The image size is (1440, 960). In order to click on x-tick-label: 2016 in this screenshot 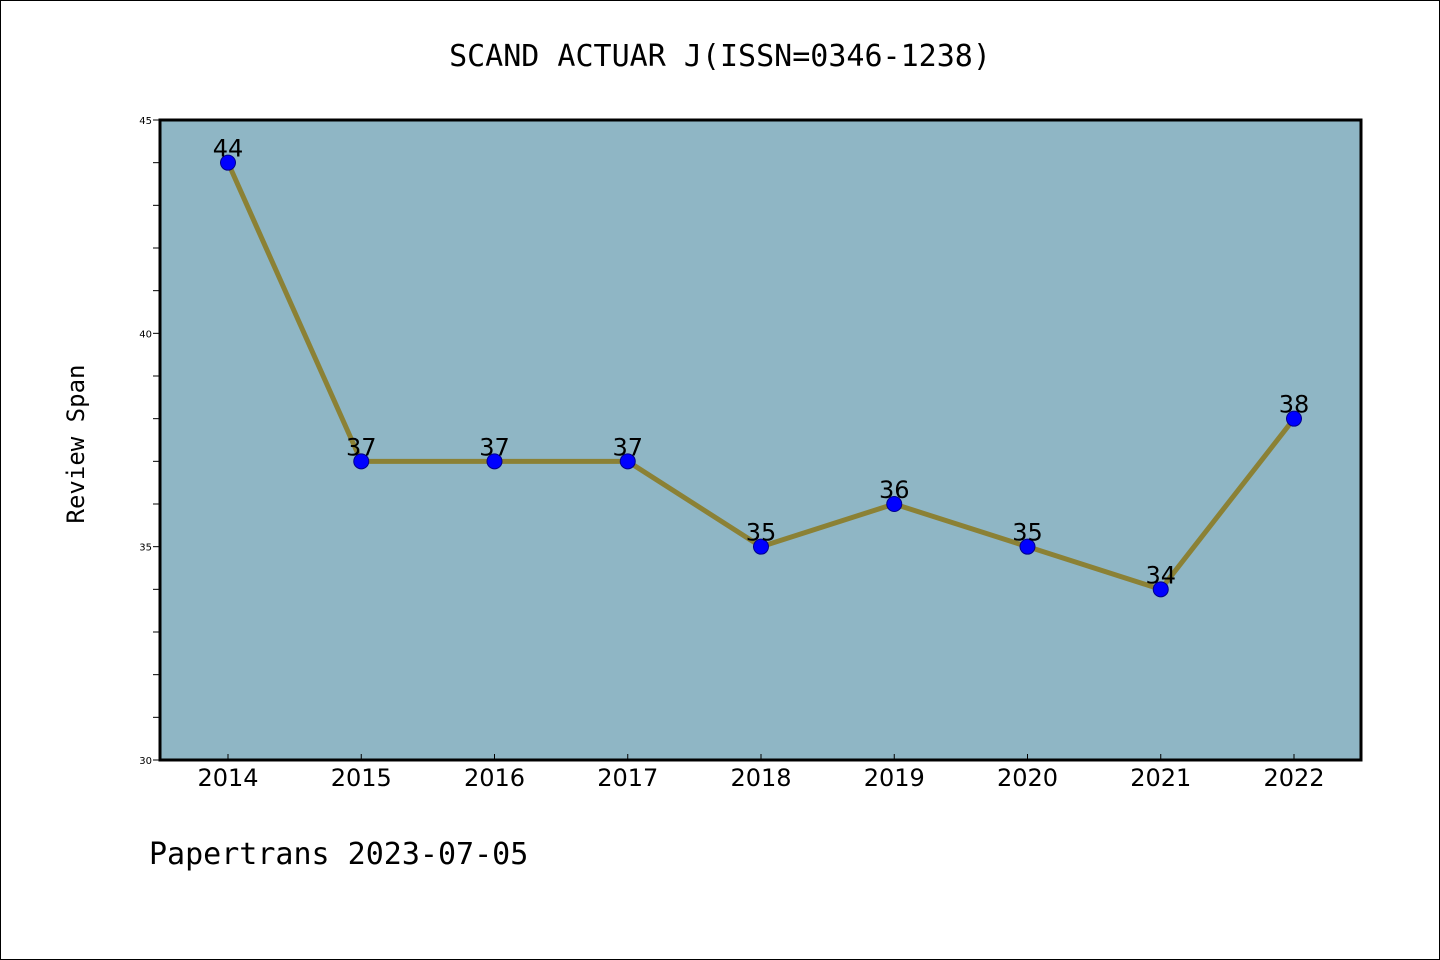, I will do `click(494, 778)`.